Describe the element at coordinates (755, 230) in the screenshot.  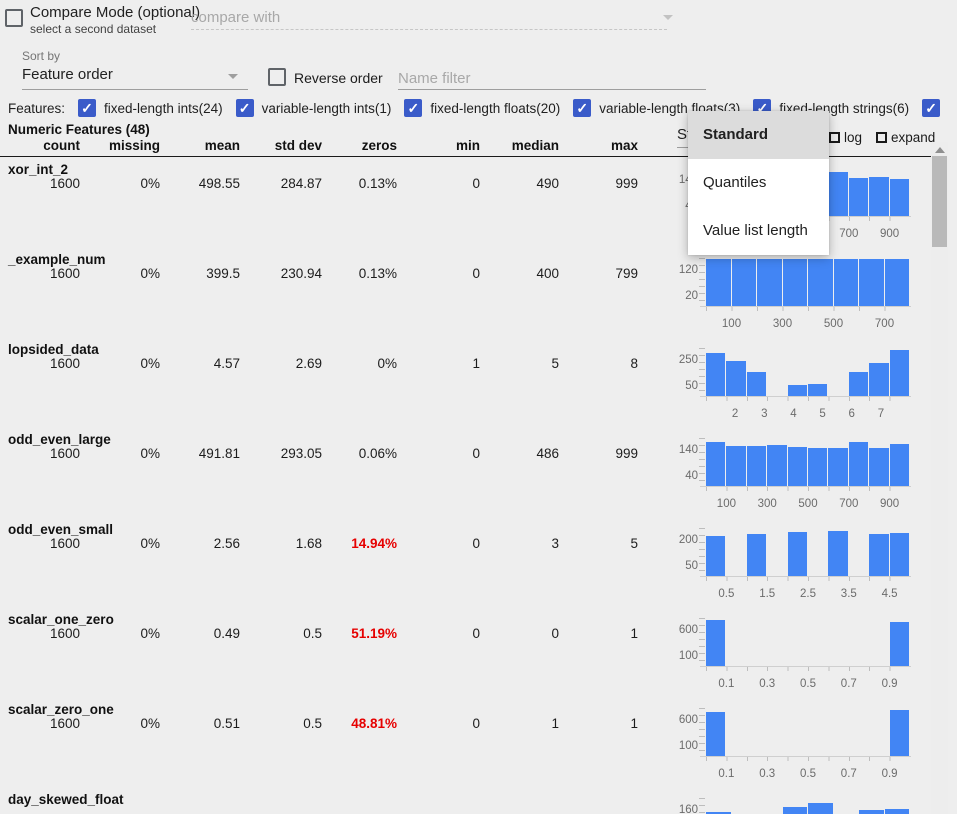
I see `menu-item-value-list-length: Value list length` at that location.